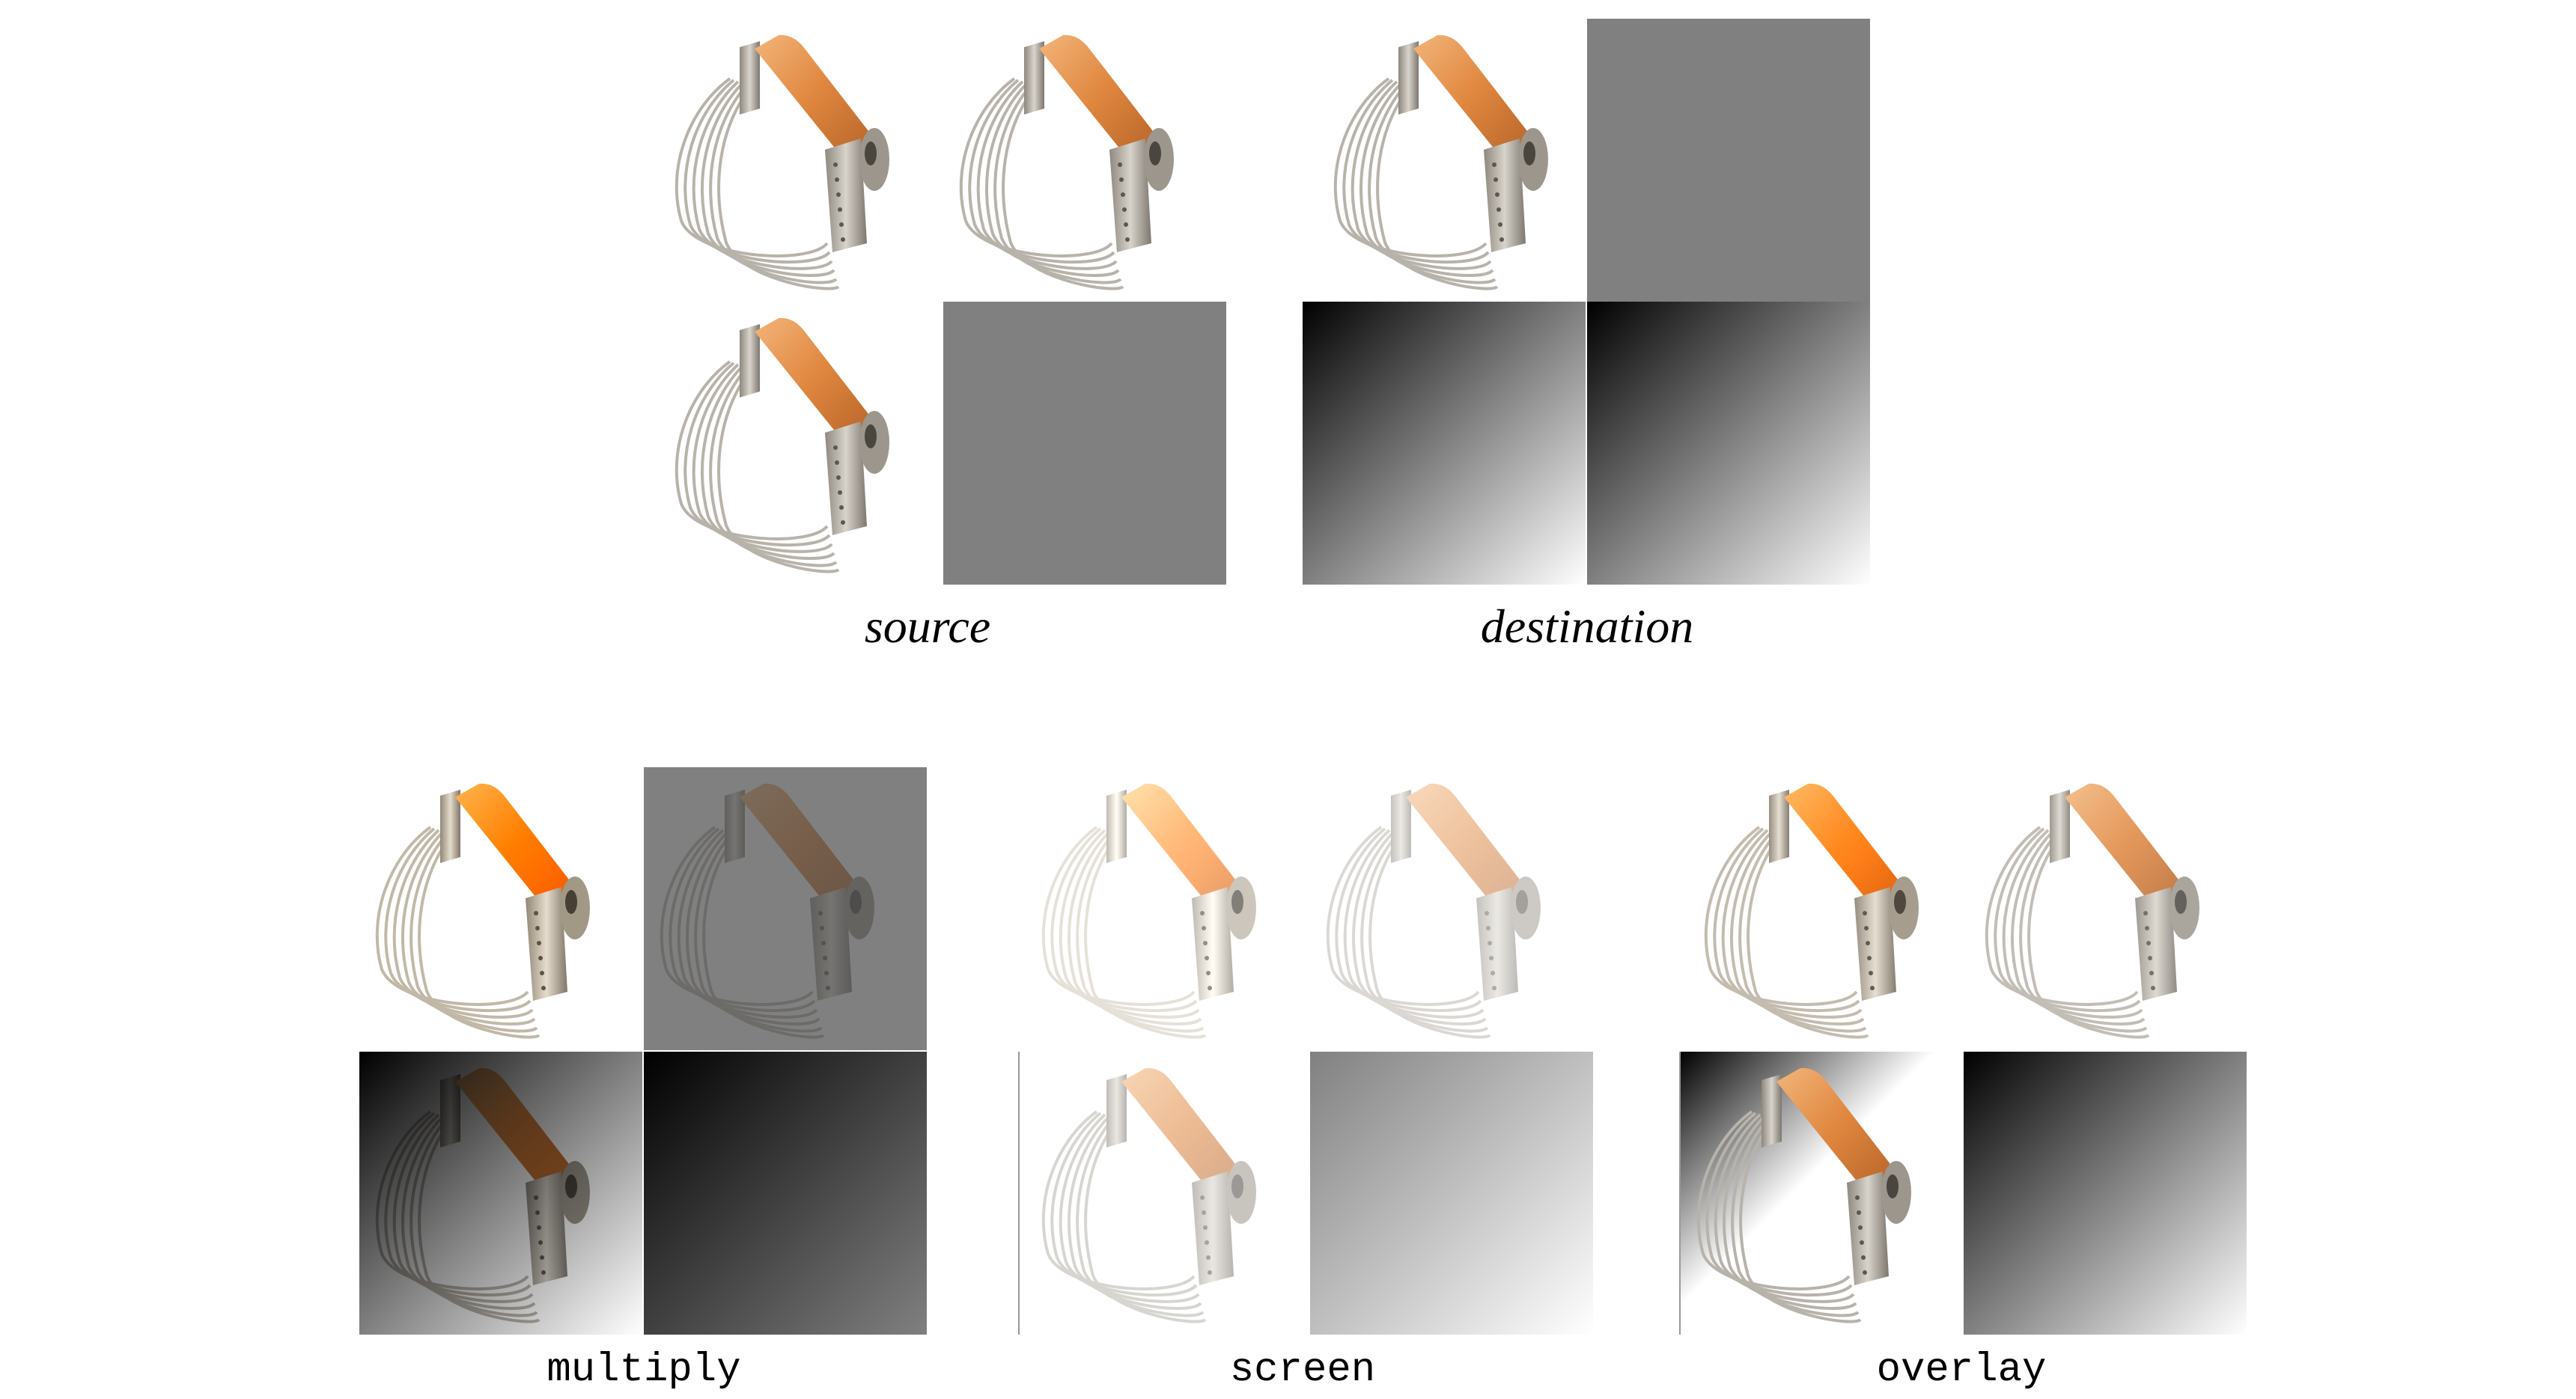 The width and height of the screenshot is (2576, 1399). Describe the element at coordinates (1444, 444) in the screenshot. I see `destination-cell-gradient-left` at that location.